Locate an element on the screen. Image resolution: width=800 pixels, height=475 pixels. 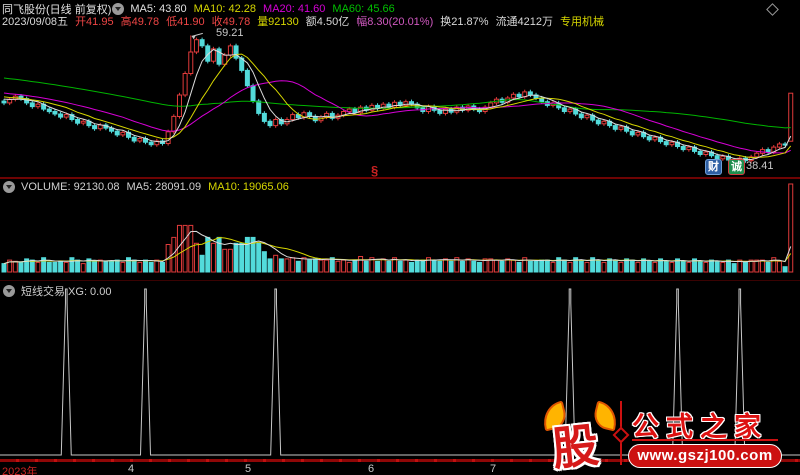
text-run: 低41.90 is located at coordinates (185, 22).